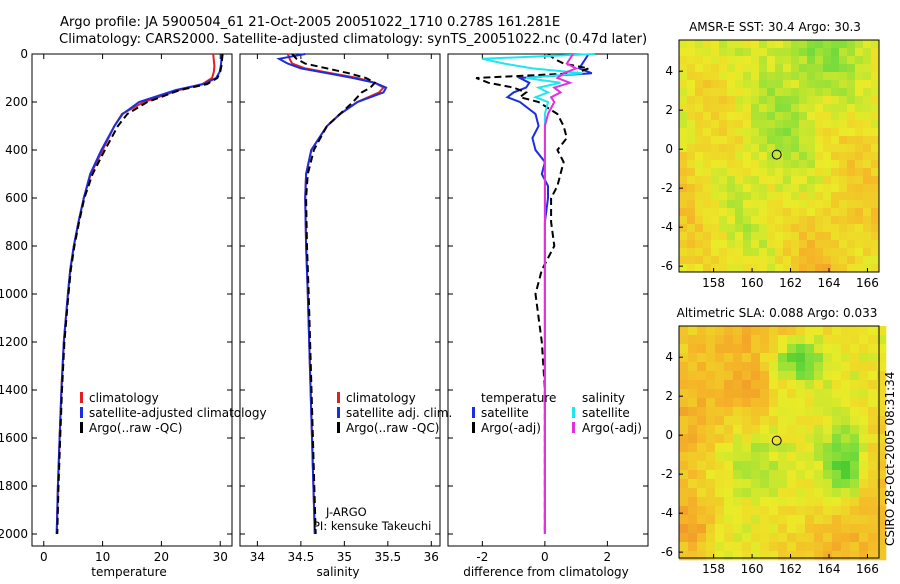 Image resolution: width=900 pixels, height=584 pixels. What do you see at coordinates (102, 557) in the screenshot?
I see `x-tick-label: 10` at bounding box center [102, 557].